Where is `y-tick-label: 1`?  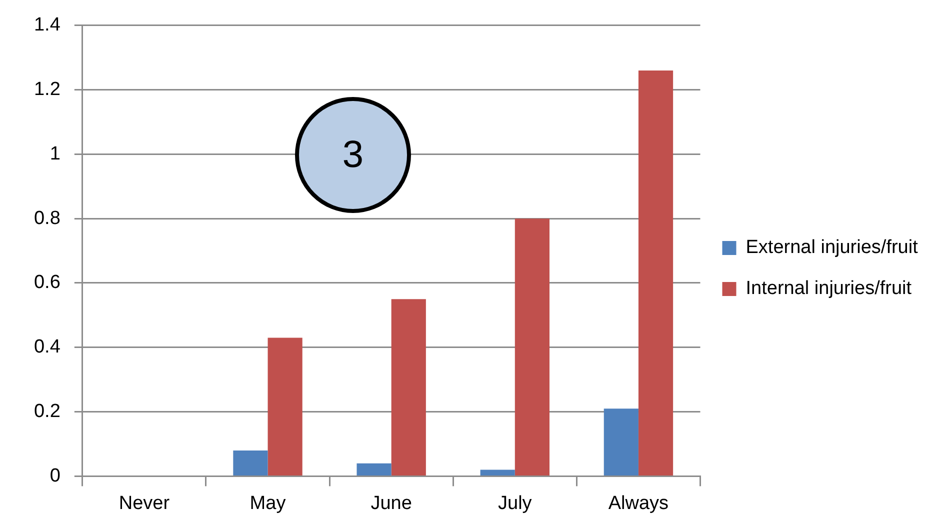 y-tick-label: 1 is located at coordinates (55, 153).